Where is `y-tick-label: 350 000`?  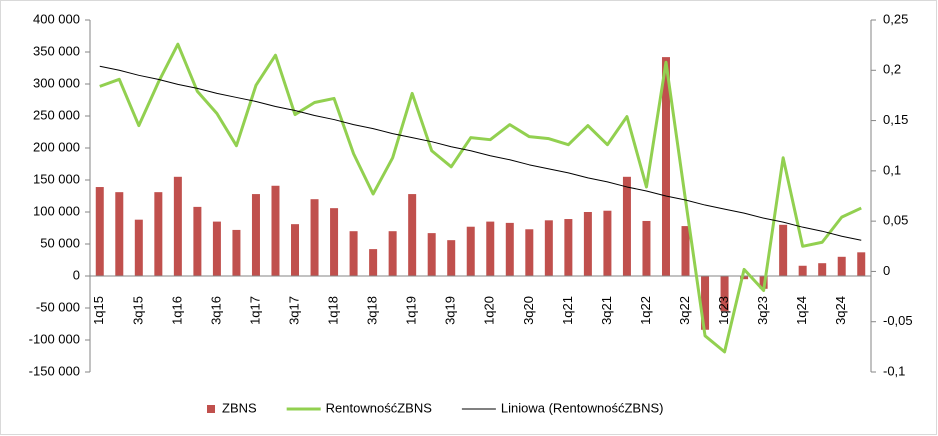
y-tick-label: 350 000 is located at coordinates (56, 50).